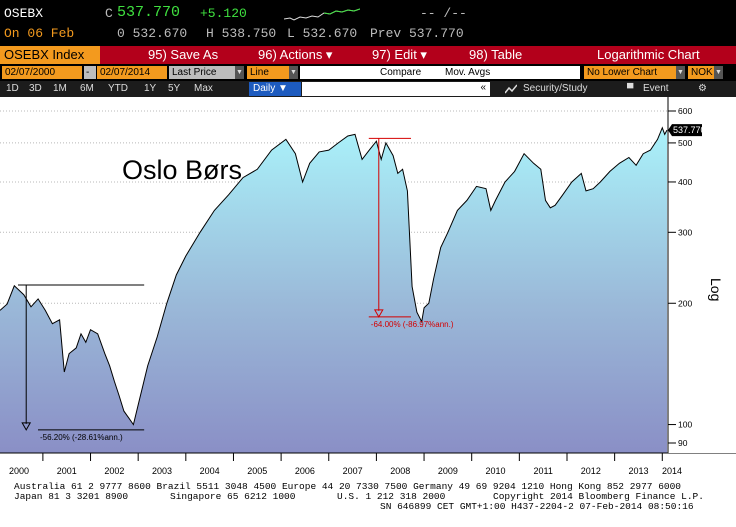 This screenshot has height=527, width=736. What do you see at coordinates (396, 89) in the screenshot?
I see `range-scroll-field: «` at bounding box center [396, 89].